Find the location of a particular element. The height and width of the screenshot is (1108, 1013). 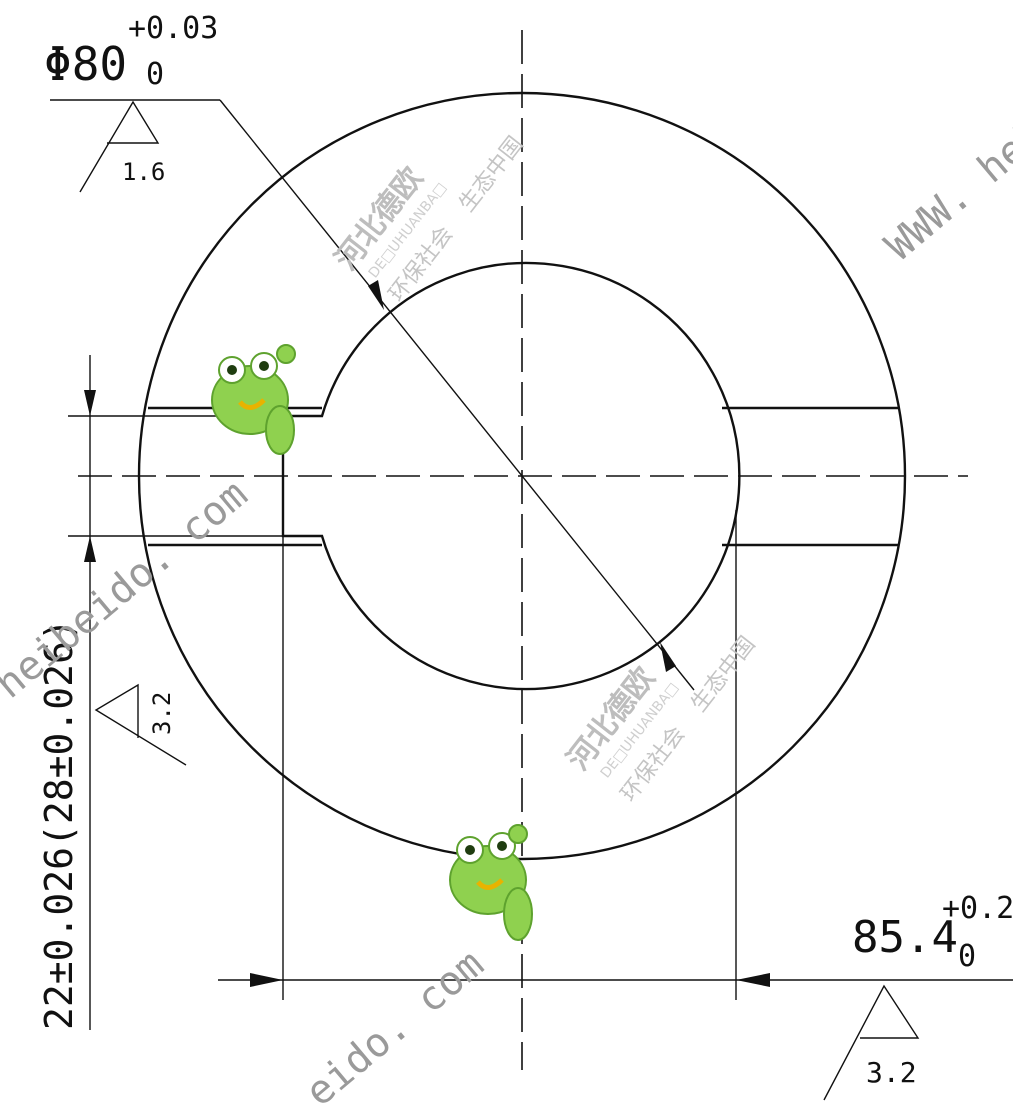

length-upper-tol: +0.2 is located at coordinates (977, 908).